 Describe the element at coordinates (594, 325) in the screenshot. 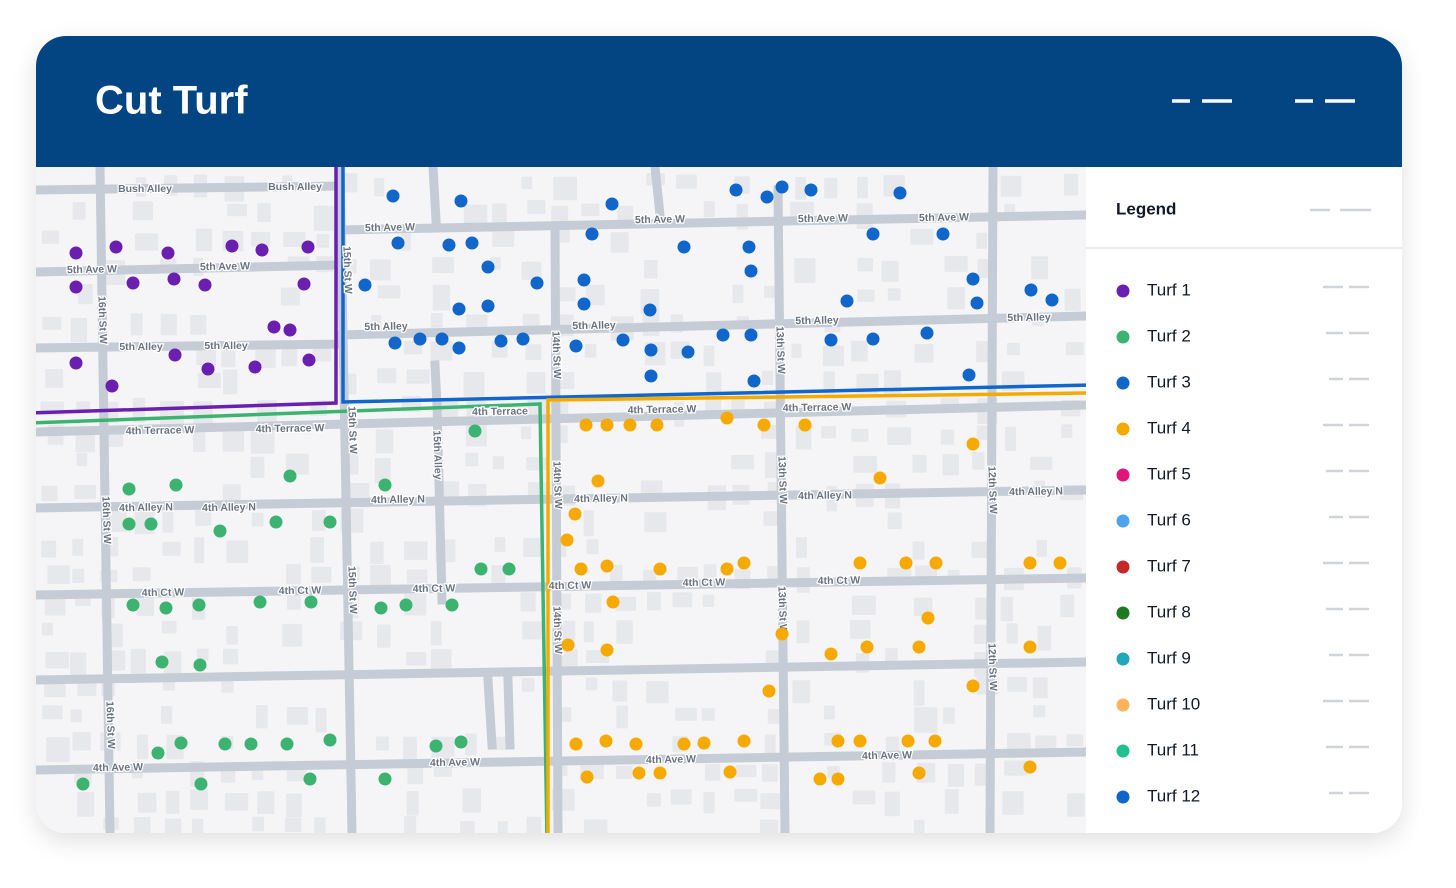

I see `street-label: 5th Alley` at that location.